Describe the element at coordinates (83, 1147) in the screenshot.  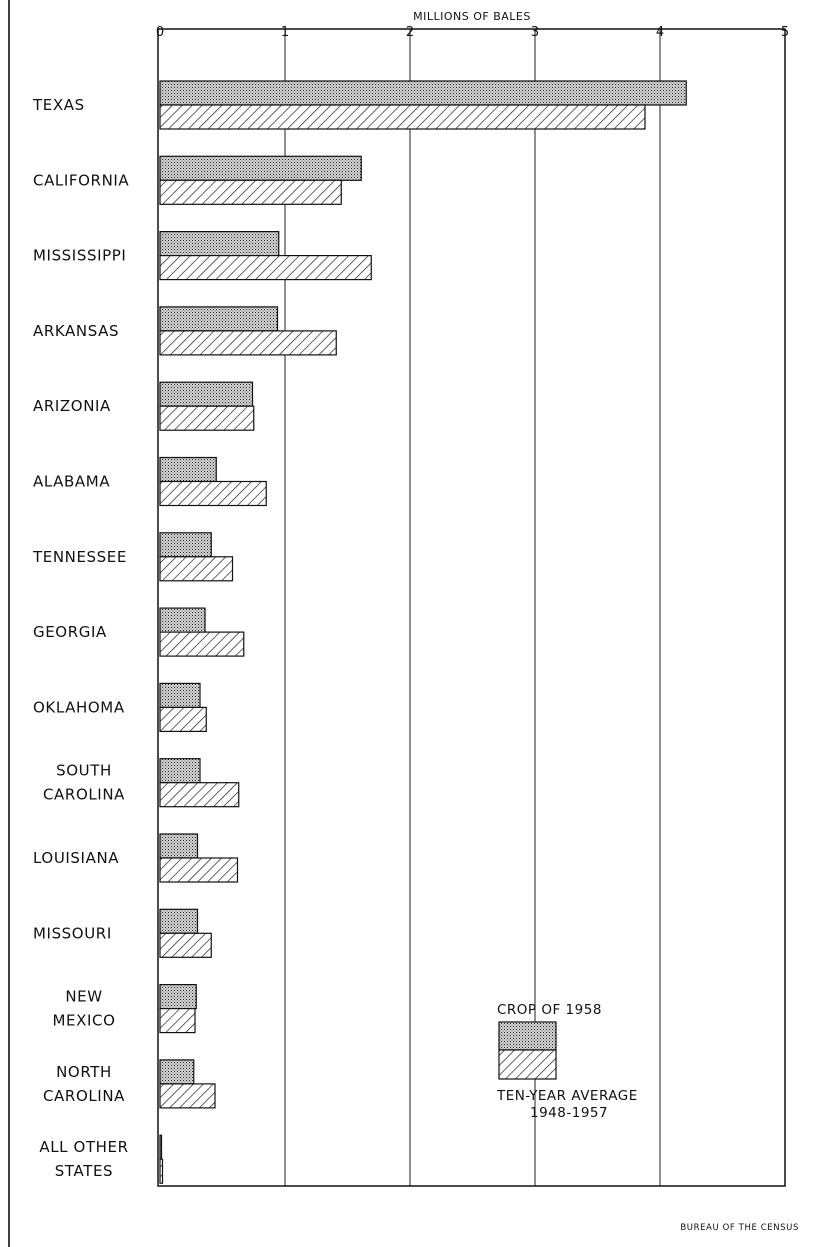
I see `category-label-14-0: ALL OTHER` at that location.